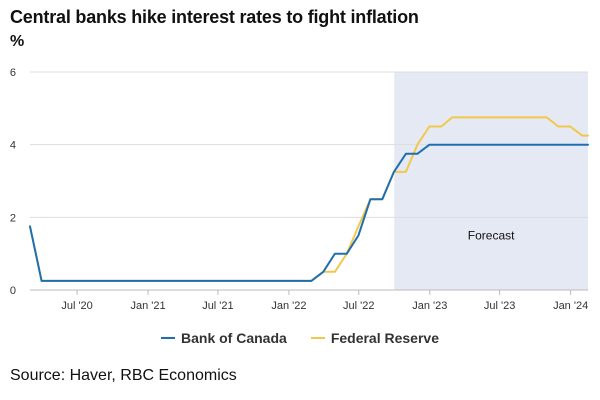  What do you see at coordinates (570, 306) in the screenshot?
I see `x-tick-label-7: Jan '24` at bounding box center [570, 306].